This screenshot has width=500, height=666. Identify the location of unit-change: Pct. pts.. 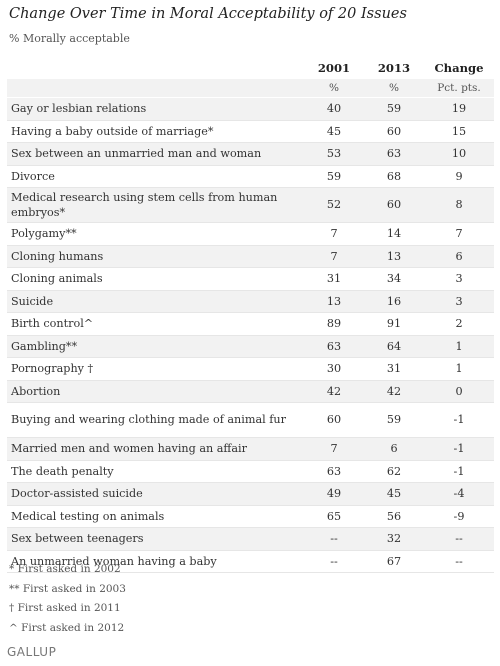
(459, 88).